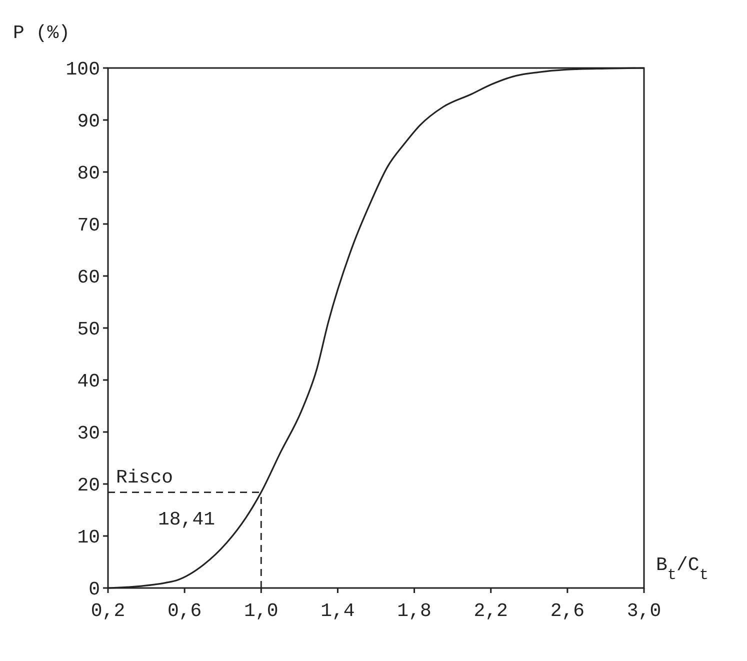 Image resolution: width=747 pixels, height=661 pixels. What do you see at coordinates (567, 611) in the screenshot?
I see `x-tick-label: 2,6` at bounding box center [567, 611].